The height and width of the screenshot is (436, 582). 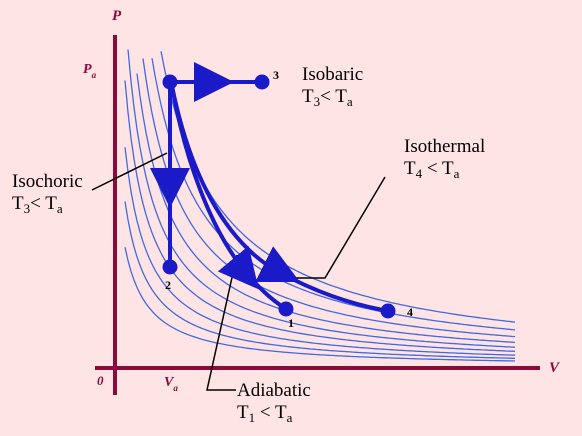 What do you see at coordinates (333, 74) in the screenshot?
I see `isobaric-title: Isobaric` at bounding box center [333, 74].